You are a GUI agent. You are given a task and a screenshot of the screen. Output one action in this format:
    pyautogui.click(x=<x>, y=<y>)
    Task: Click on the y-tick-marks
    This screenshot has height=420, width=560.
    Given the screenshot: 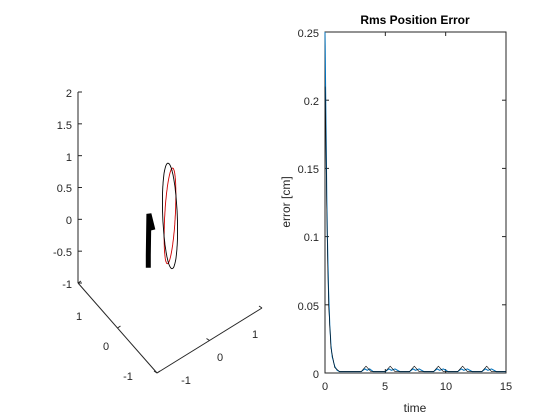 What is the action you would take?
    pyautogui.click(x=208, y=339)
    